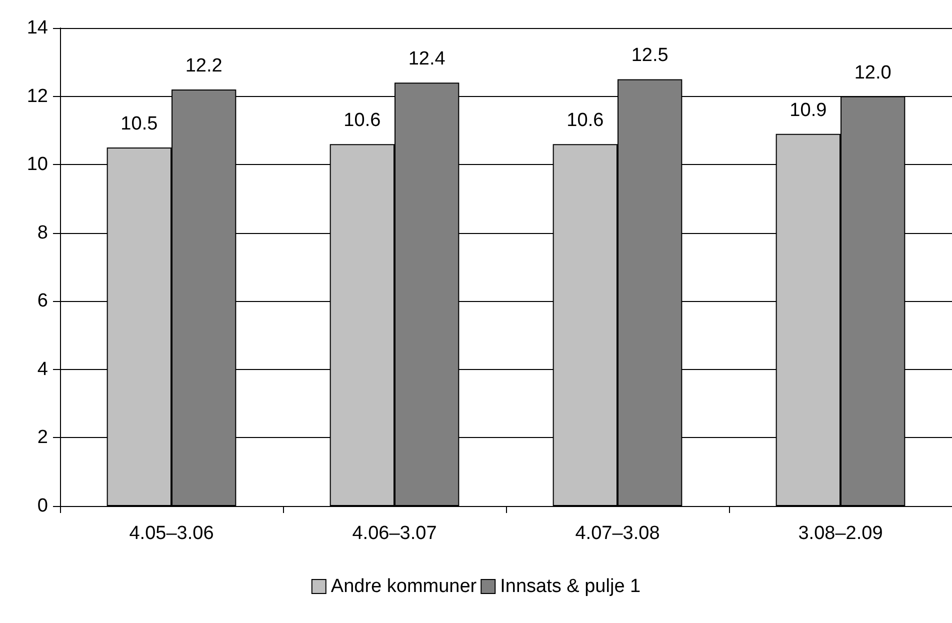  What do you see at coordinates (37, 28) in the screenshot?
I see `y-tick-label: 14` at bounding box center [37, 28].